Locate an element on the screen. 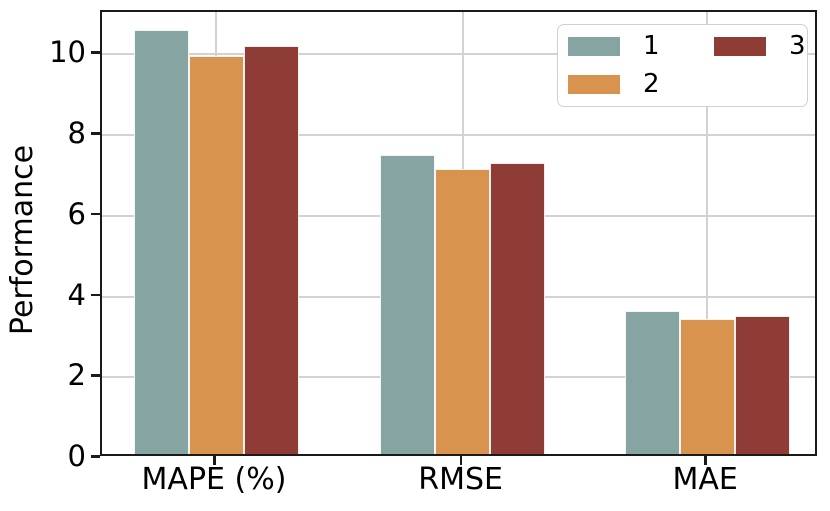 The height and width of the screenshot is (511, 830). y-tick-label: 2 is located at coordinates (76, 375).